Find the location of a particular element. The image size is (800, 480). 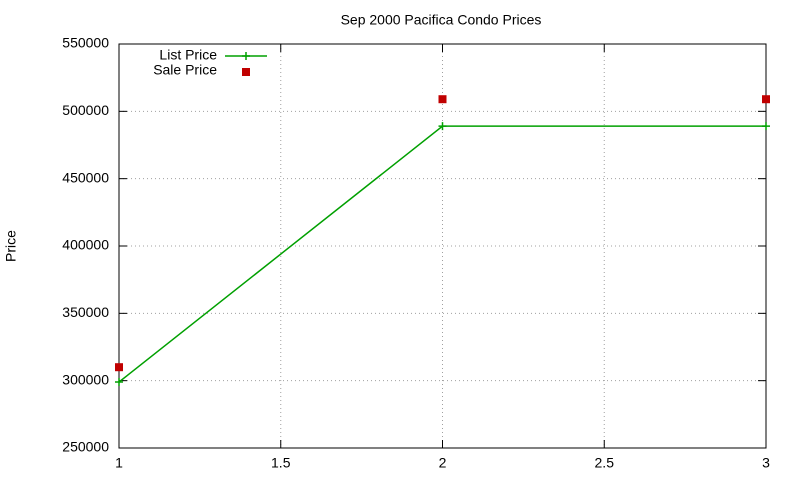

y-tick-label: 450000 is located at coordinates (85, 177).